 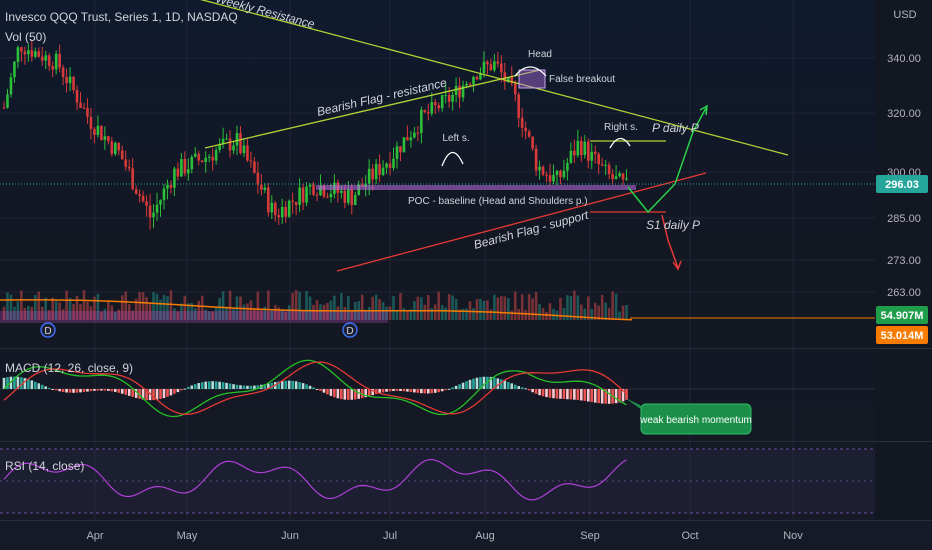 I want to click on volume-badge, so click(x=902, y=315).